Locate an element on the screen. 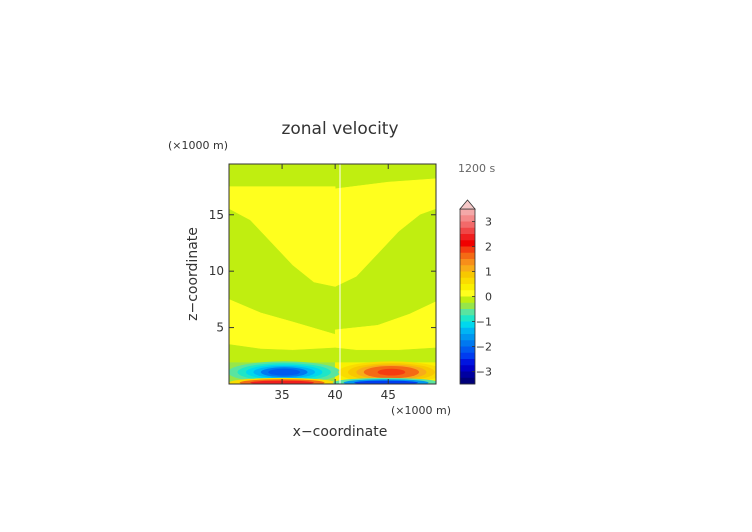 This screenshot has height=532, width=752. colorbar-tick-label: 3 is located at coordinates (488, 222).